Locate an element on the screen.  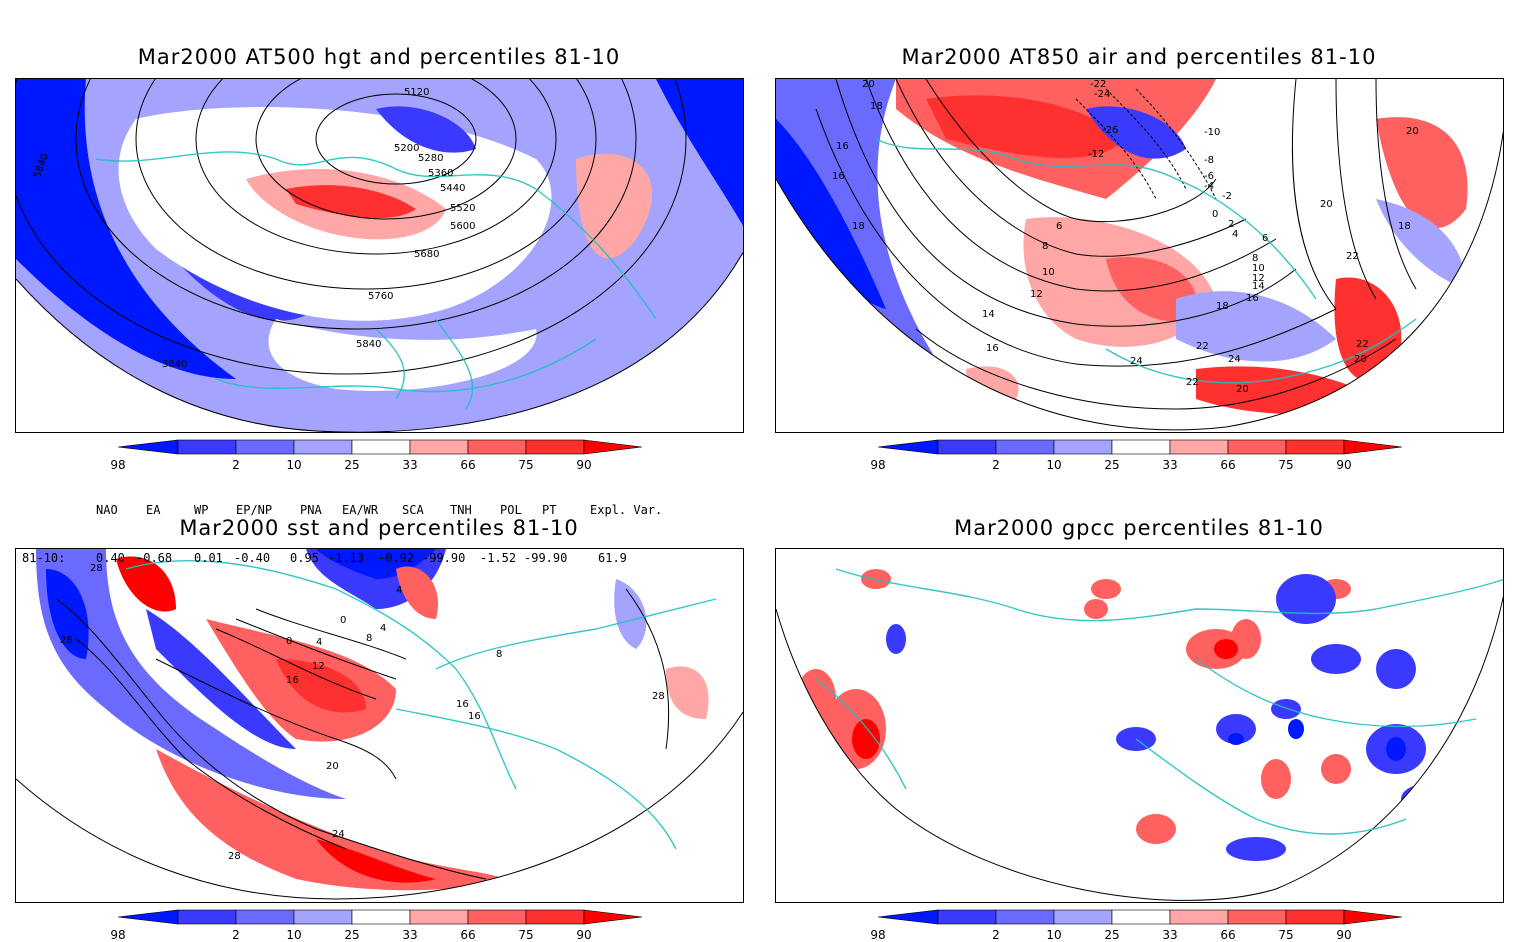
colorbar-hgt: 2 10 25 33 66 75 90 98 is located at coordinates (376, 455).